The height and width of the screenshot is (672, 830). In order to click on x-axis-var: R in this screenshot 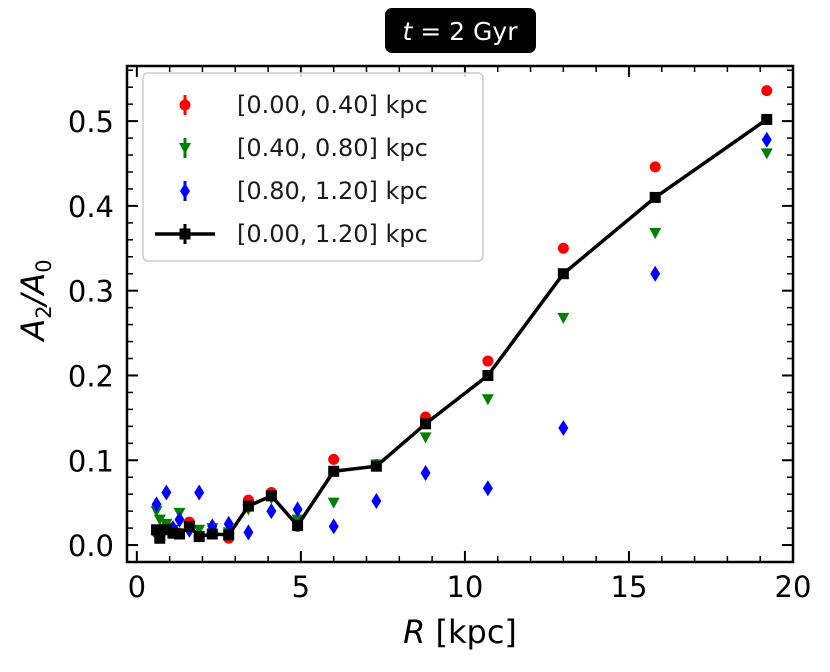, I will do `click(414, 632)`.